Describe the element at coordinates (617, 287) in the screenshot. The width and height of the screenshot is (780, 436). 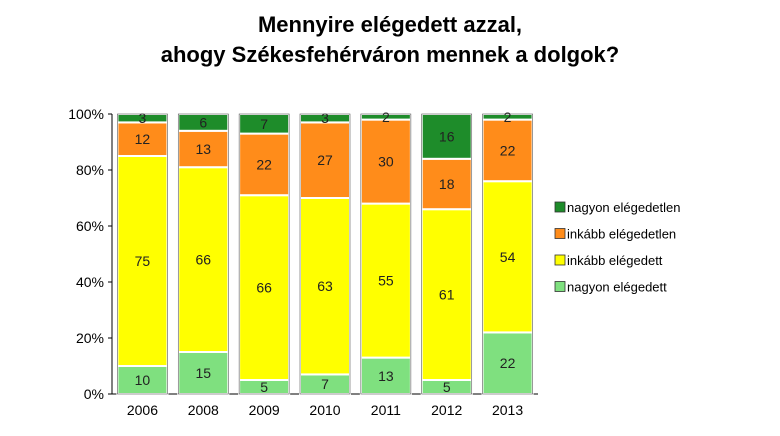
I see `legend-label: nagyon elégedett` at that location.